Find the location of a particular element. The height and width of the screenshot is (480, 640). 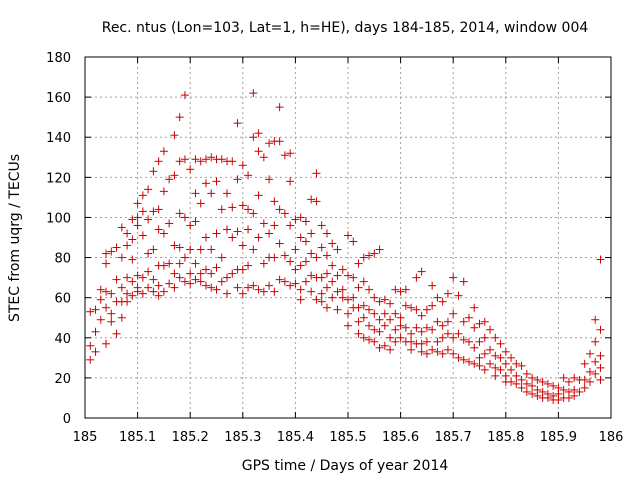

y-tick-labels: 0 20 40 60 80 100 120 140 160 180 is located at coordinates (58, 239).